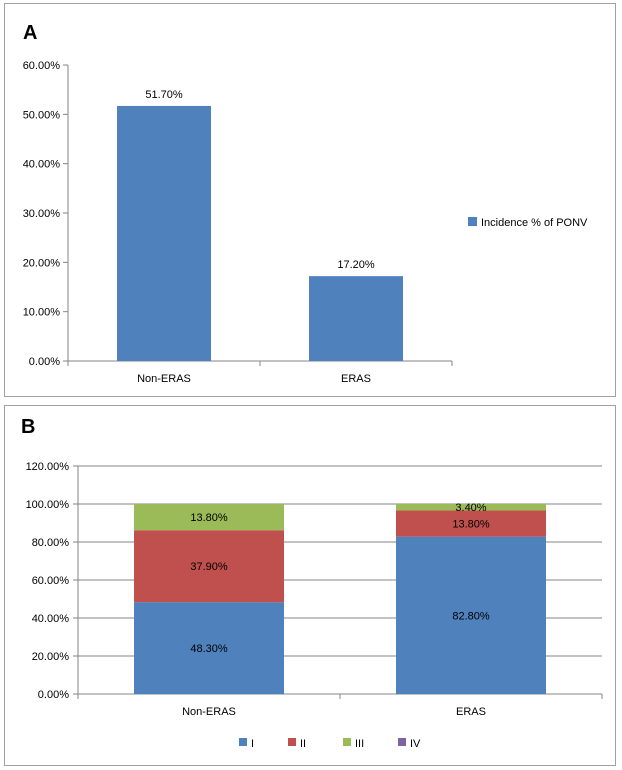 The image size is (622, 770). Describe the element at coordinates (48, 505) in the screenshot. I see `y-tick-label: 100.00%` at that location.